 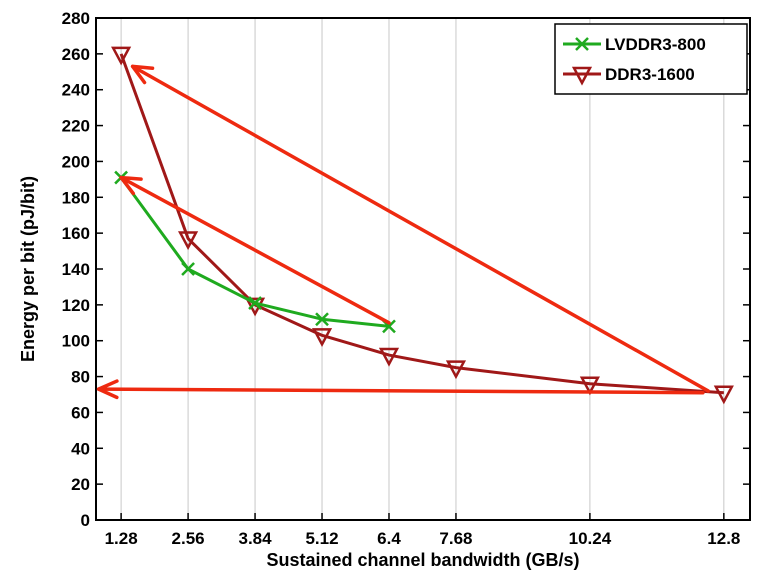 I want to click on x-tick-label: 12.8, so click(x=723, y=538).